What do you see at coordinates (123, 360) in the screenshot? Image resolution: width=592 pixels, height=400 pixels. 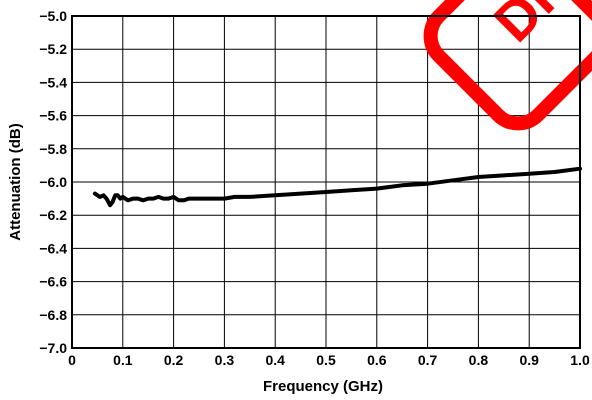 I see `x-tick-label: 0.1` at bounding box center [123, 360].